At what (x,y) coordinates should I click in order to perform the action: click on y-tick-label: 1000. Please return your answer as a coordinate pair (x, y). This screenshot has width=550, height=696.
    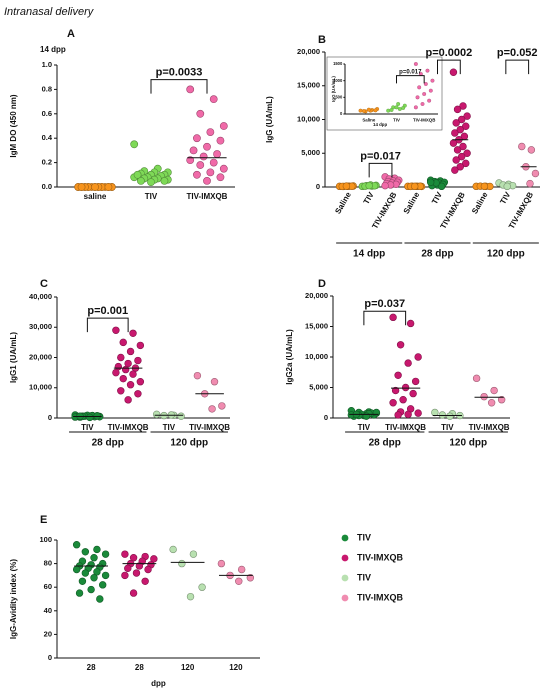
    Looking at the image, I should click on (338, 80).